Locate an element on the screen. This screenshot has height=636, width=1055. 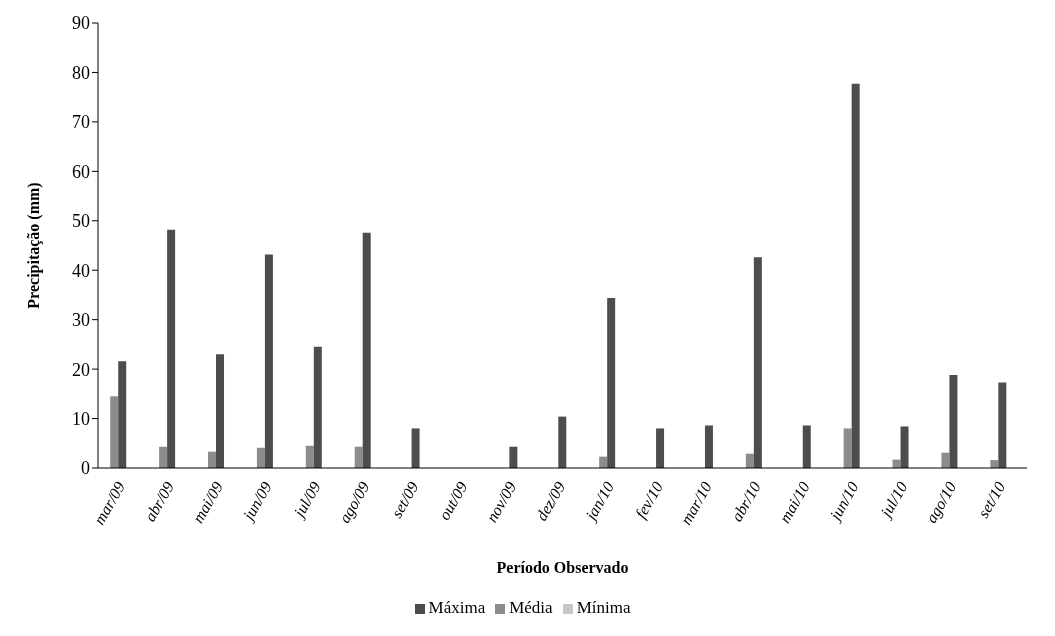
y-tick-label: 80 is located at coordinates (81, 72).